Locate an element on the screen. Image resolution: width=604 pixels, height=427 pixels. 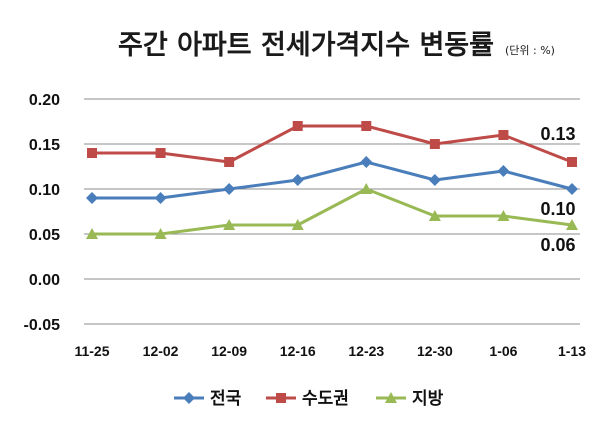
x-tick-label: 11-25 is located at coordinates (91, 351).